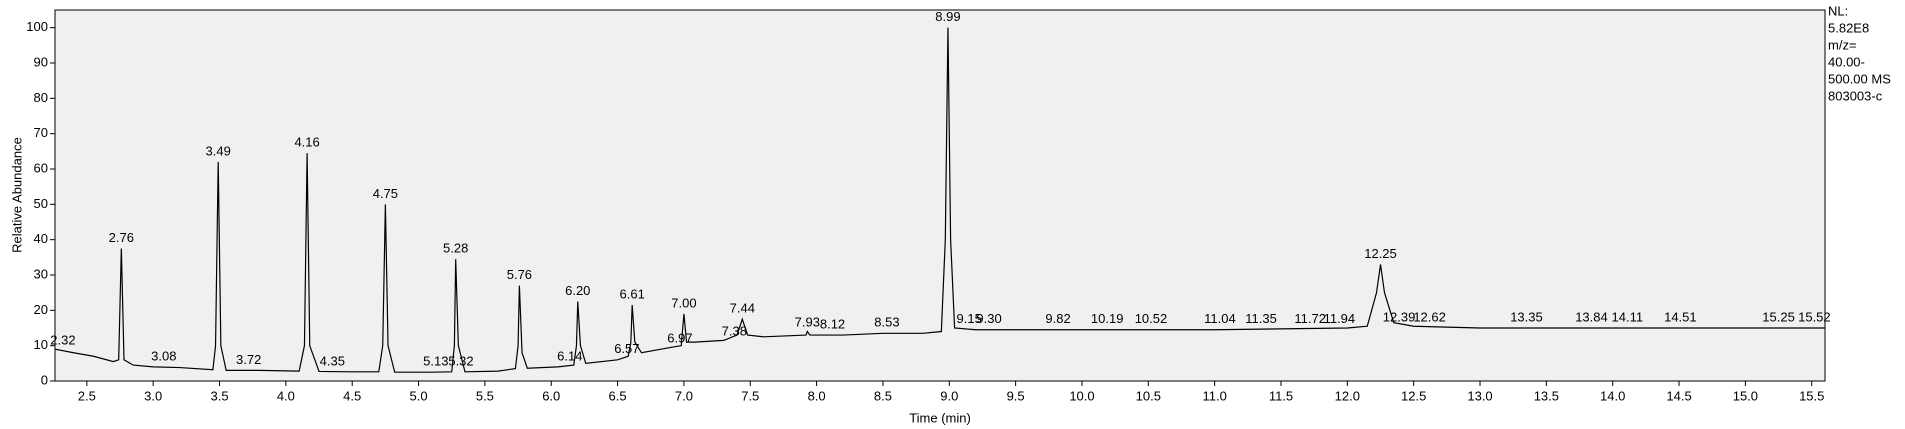 Image resolution: width=1905 pixels, height=429 pixels. What do you see at coordinates (1846, 61) in the screenshot?
I see `side-text: 40.00-` at bounding box center [1846, 61].